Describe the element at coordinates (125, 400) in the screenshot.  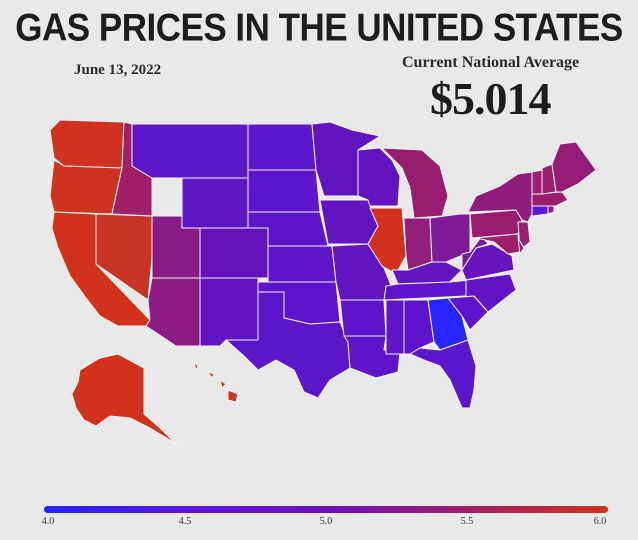
I see `state-alaska` at that location.